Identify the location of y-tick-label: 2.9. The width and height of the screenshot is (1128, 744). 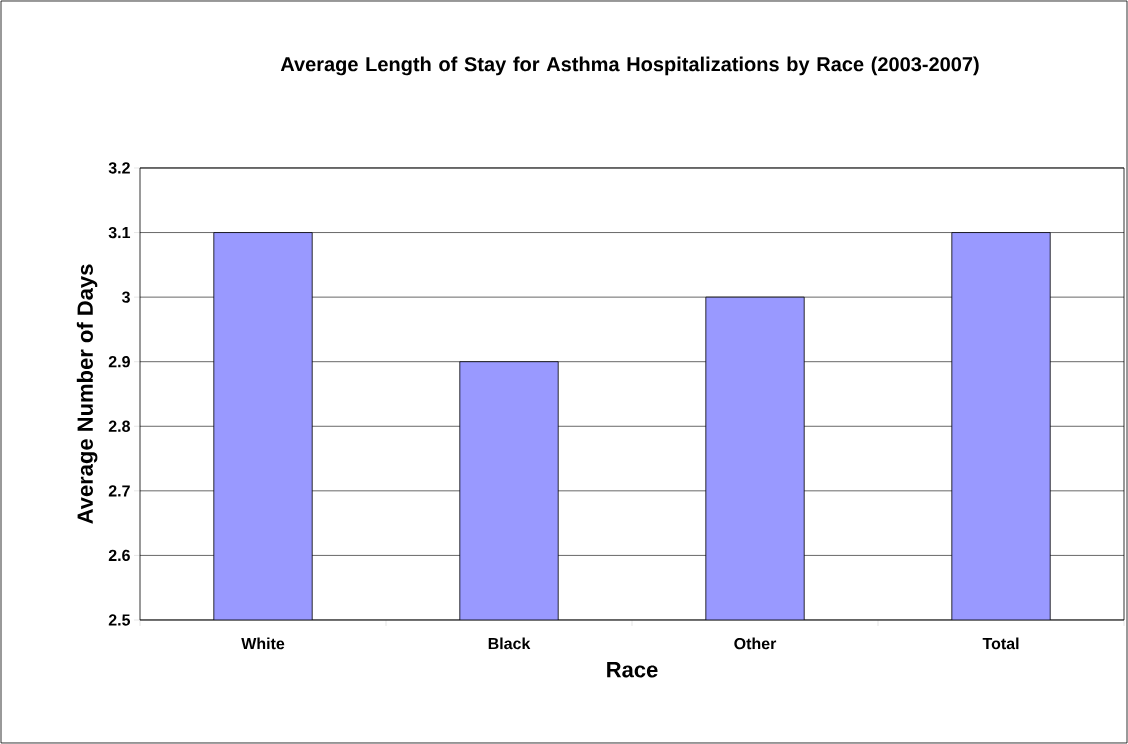
(119, 362).